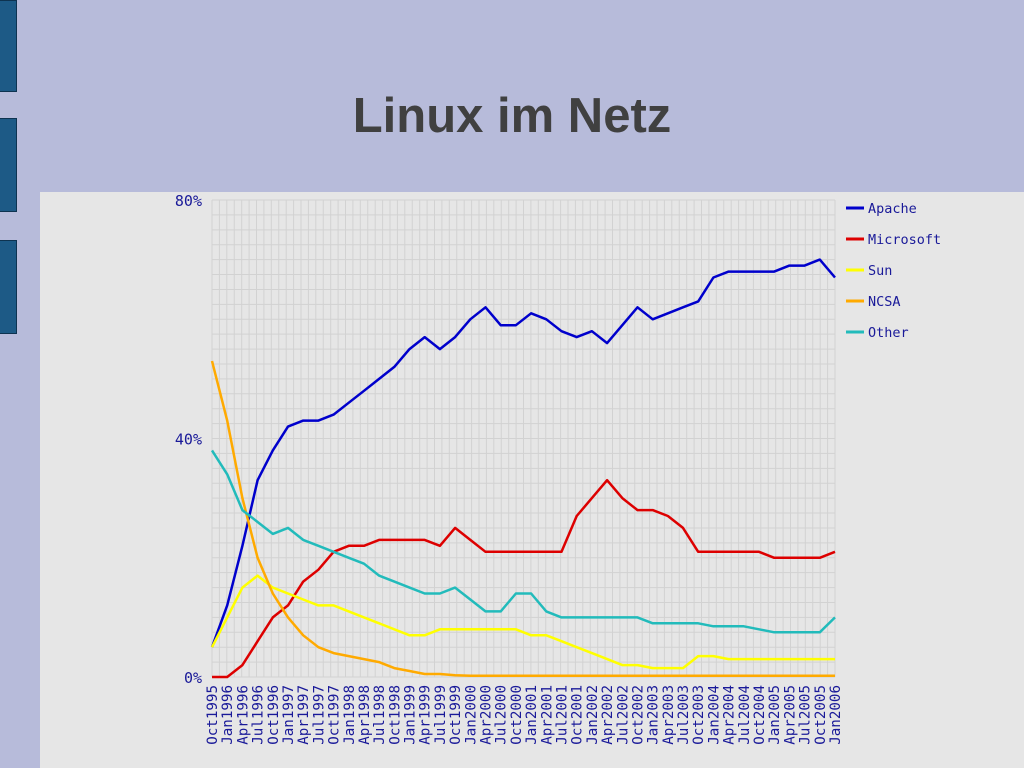 The image size is (1024, 768). Describe the element at coordinates (547, 715) in the screenshot. I see `x-tick-label: Apr2001` at that location.